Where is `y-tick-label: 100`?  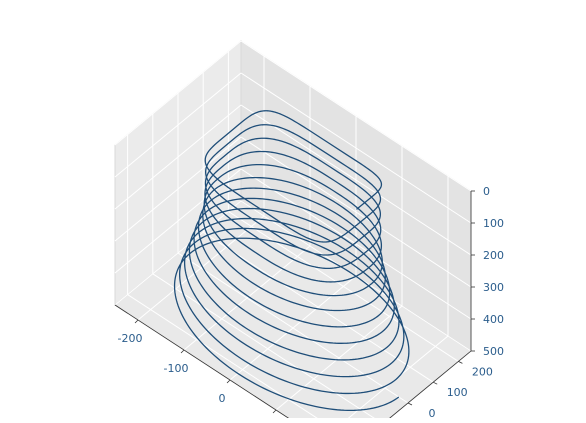 y-tick-label: 100 is located at coordinates (457, 392).